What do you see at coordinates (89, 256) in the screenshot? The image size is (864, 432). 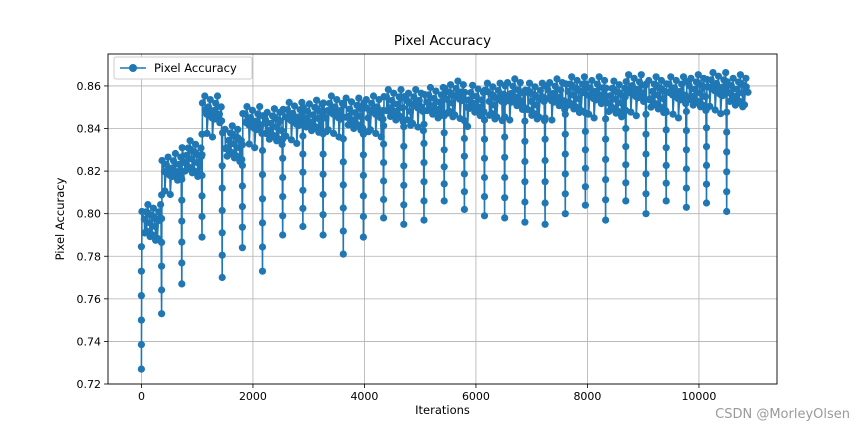 I see `y-tick-label: 0.78` at bounding box center [89, 256].